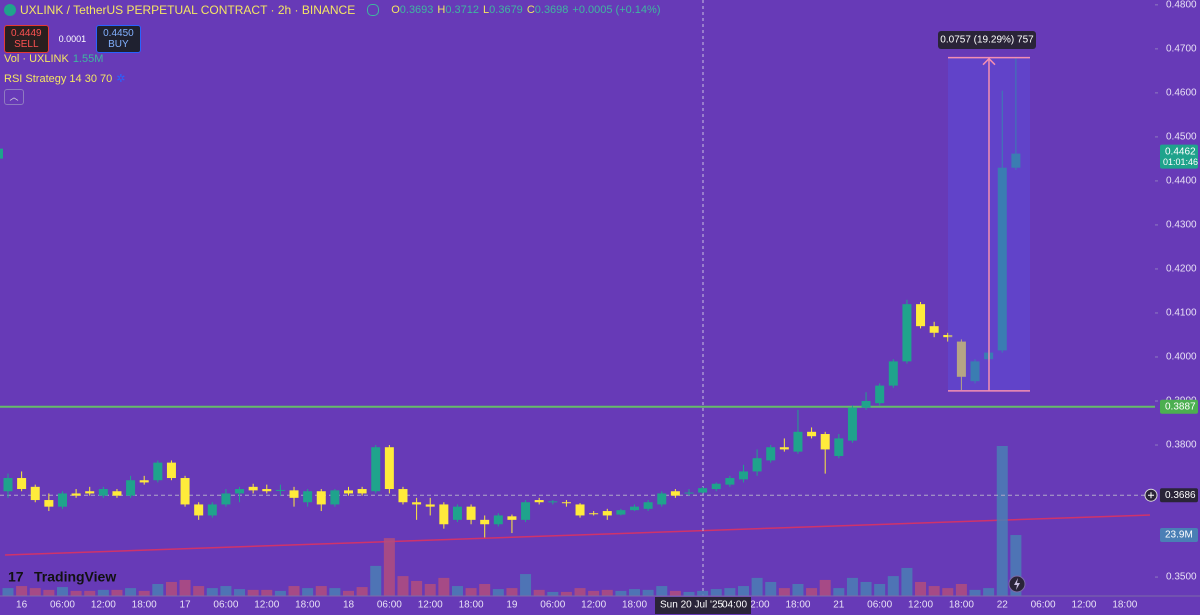  Describe the element at coordinates (1181, 357) in the screenshot. I see `y-tick-label: 0.4000` at that location.